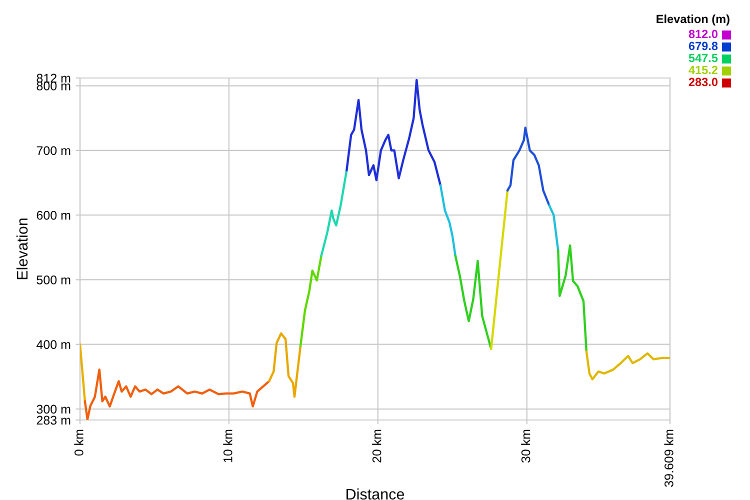  Describe the element at coordinates (53, 420) in the screenshot. I see `y-tick-label: 283 m` at that location.